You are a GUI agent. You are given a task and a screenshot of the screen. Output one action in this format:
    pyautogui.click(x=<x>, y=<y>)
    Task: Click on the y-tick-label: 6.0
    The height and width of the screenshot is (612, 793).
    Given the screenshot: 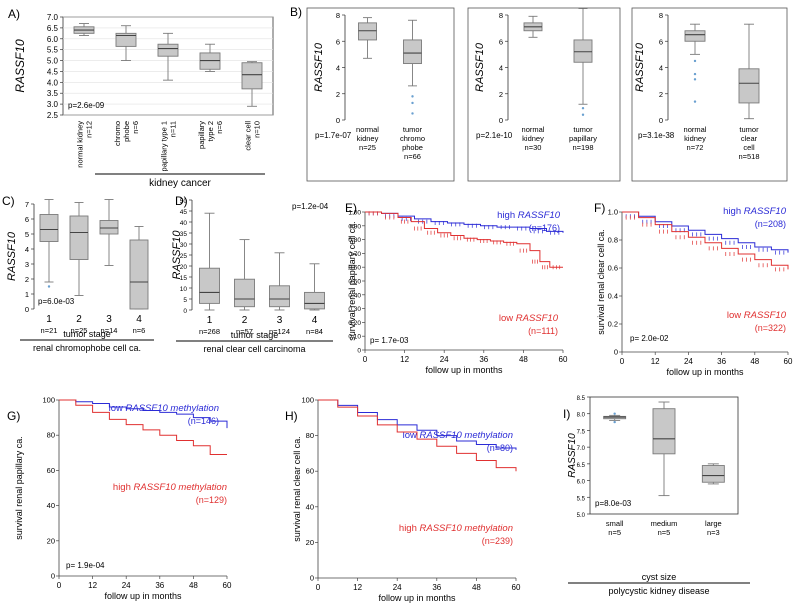 What is the action you would take?
    pyautogui.click(x=53, y=39)
    